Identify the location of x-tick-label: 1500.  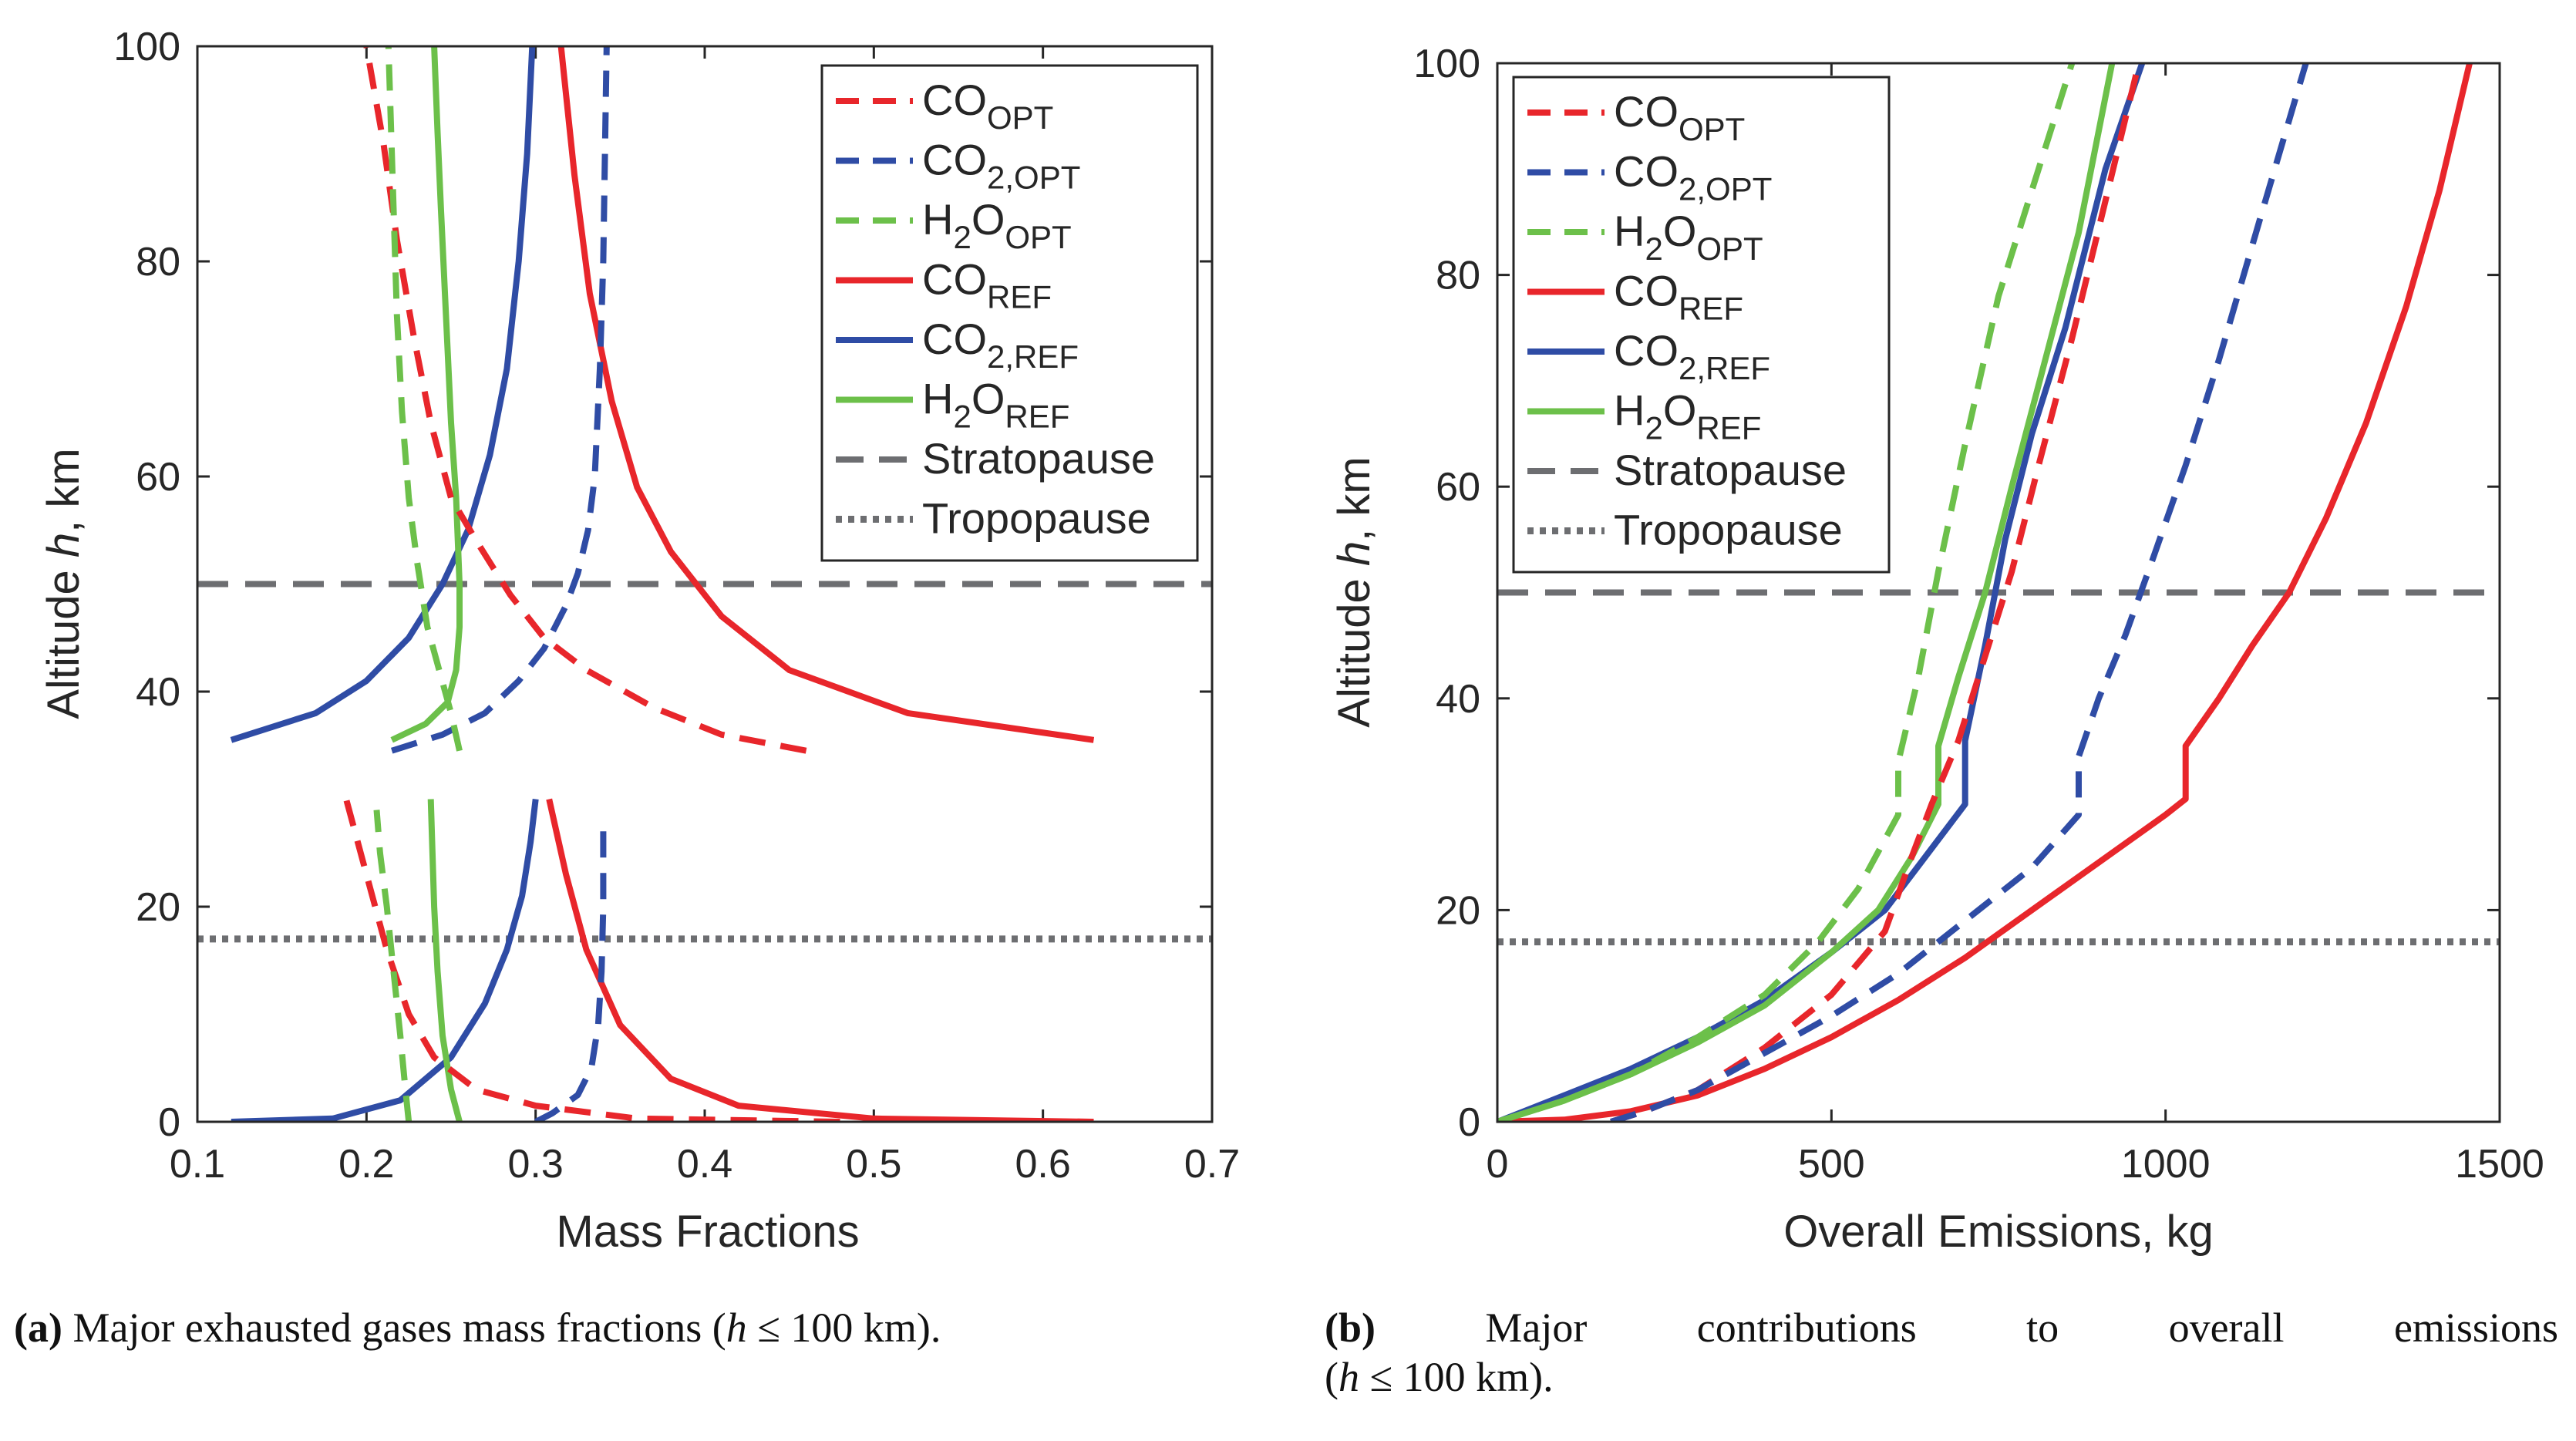
(2499, 1164).